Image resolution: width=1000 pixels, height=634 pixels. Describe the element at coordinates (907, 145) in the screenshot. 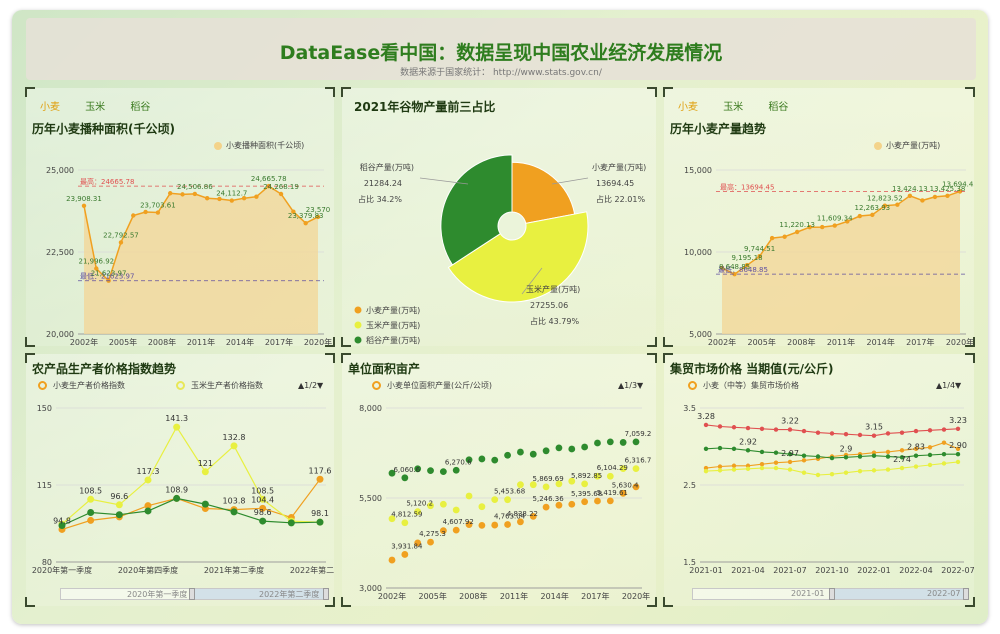

I see `legend-item: 小麦产量(万吨)` at that location.